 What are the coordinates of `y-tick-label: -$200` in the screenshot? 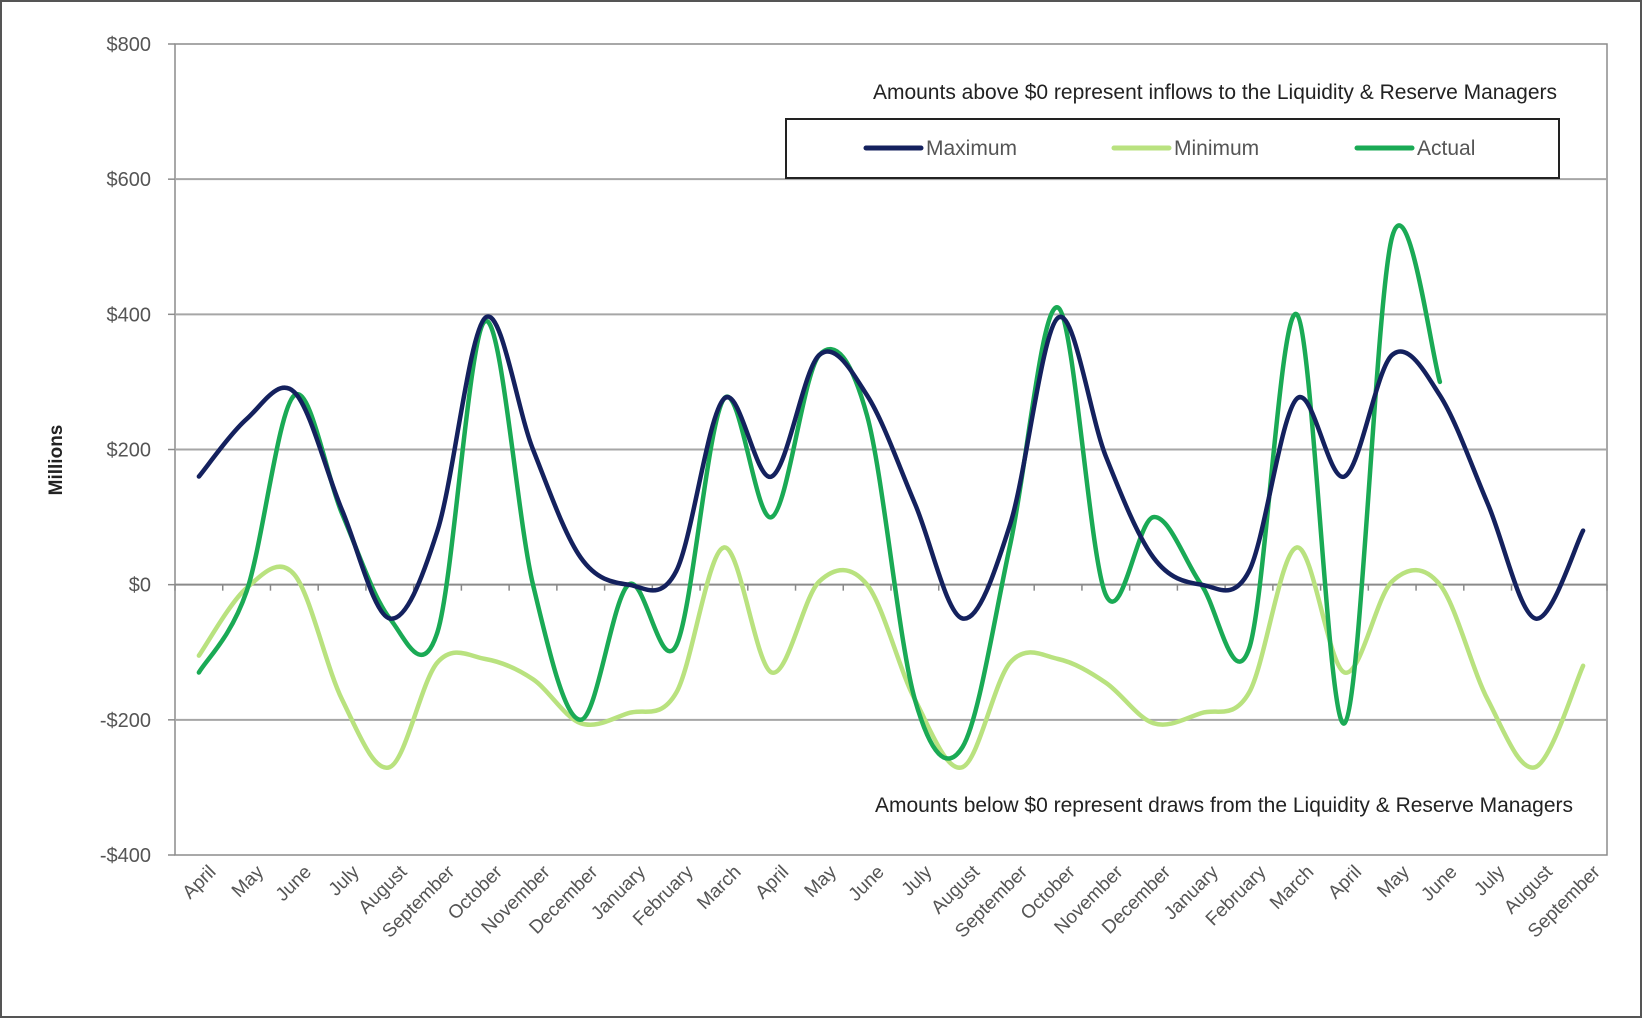 It's located at (125, 721).